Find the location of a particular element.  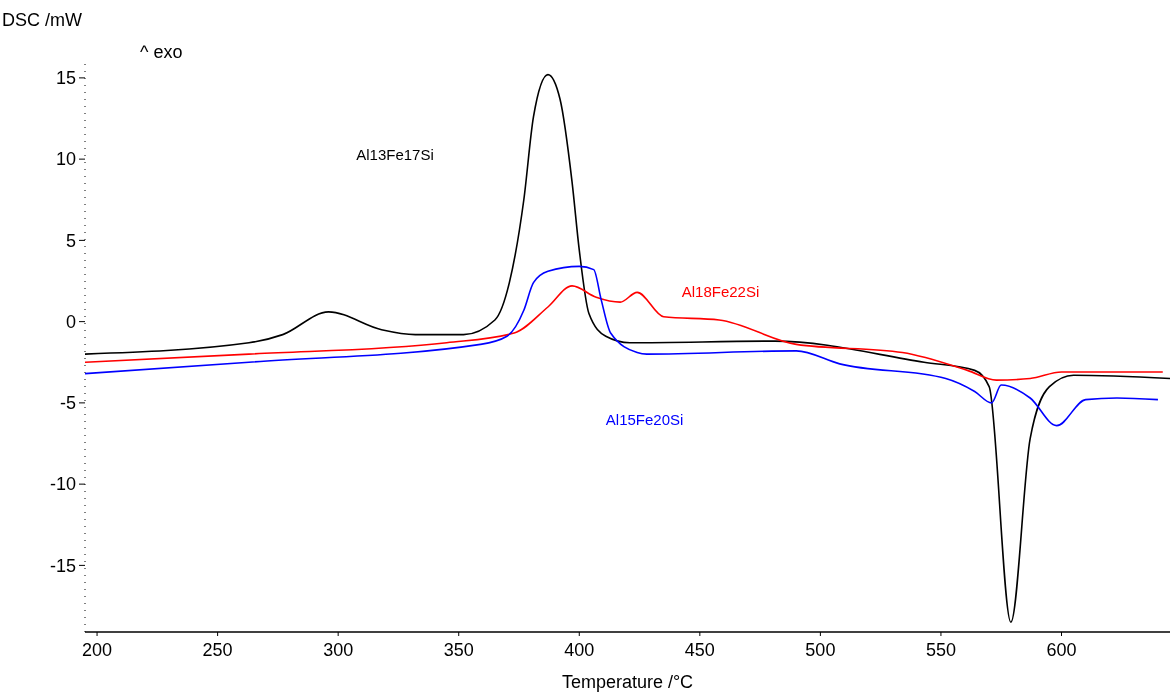

x-tick-label: 450 is located at coordinates (699, 650).